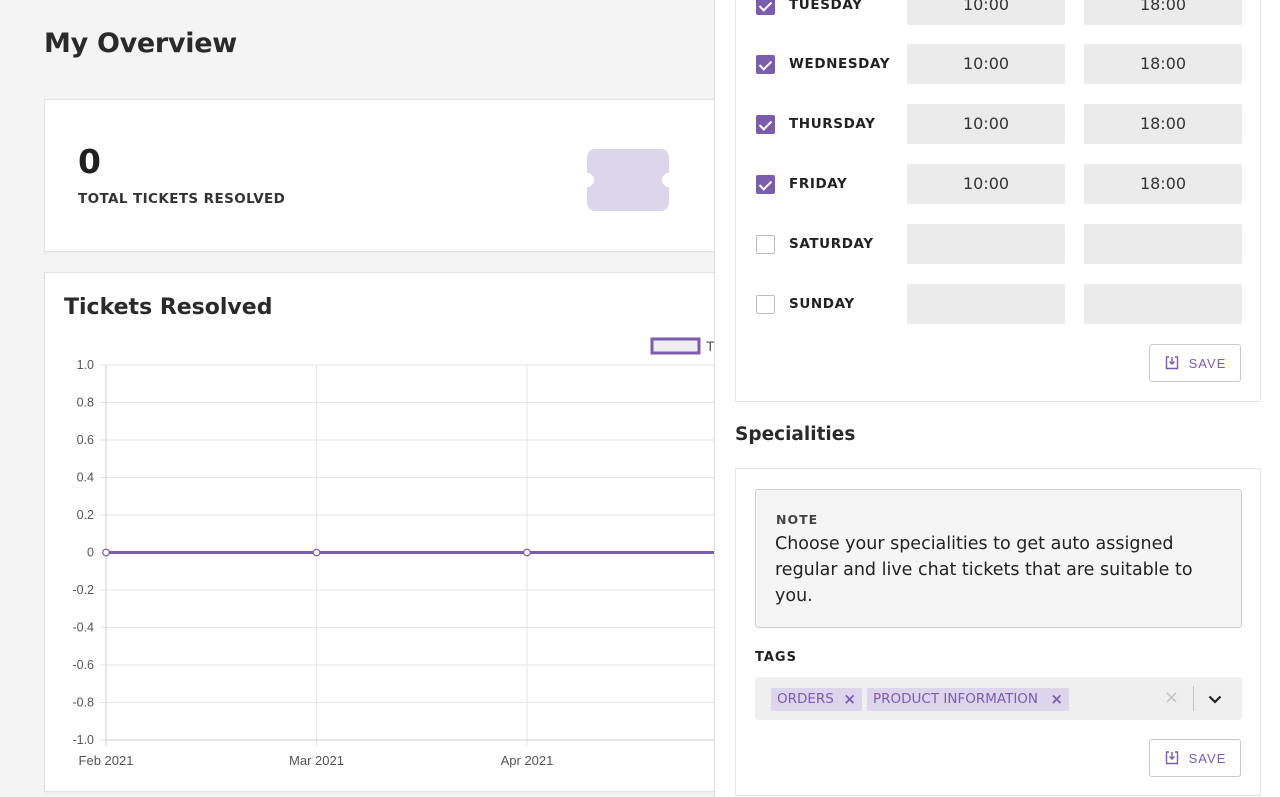  What do you see at coordinates (986, 304) in the screenshot?
I see `sunday-start-time` at bounding box center [986, 304].